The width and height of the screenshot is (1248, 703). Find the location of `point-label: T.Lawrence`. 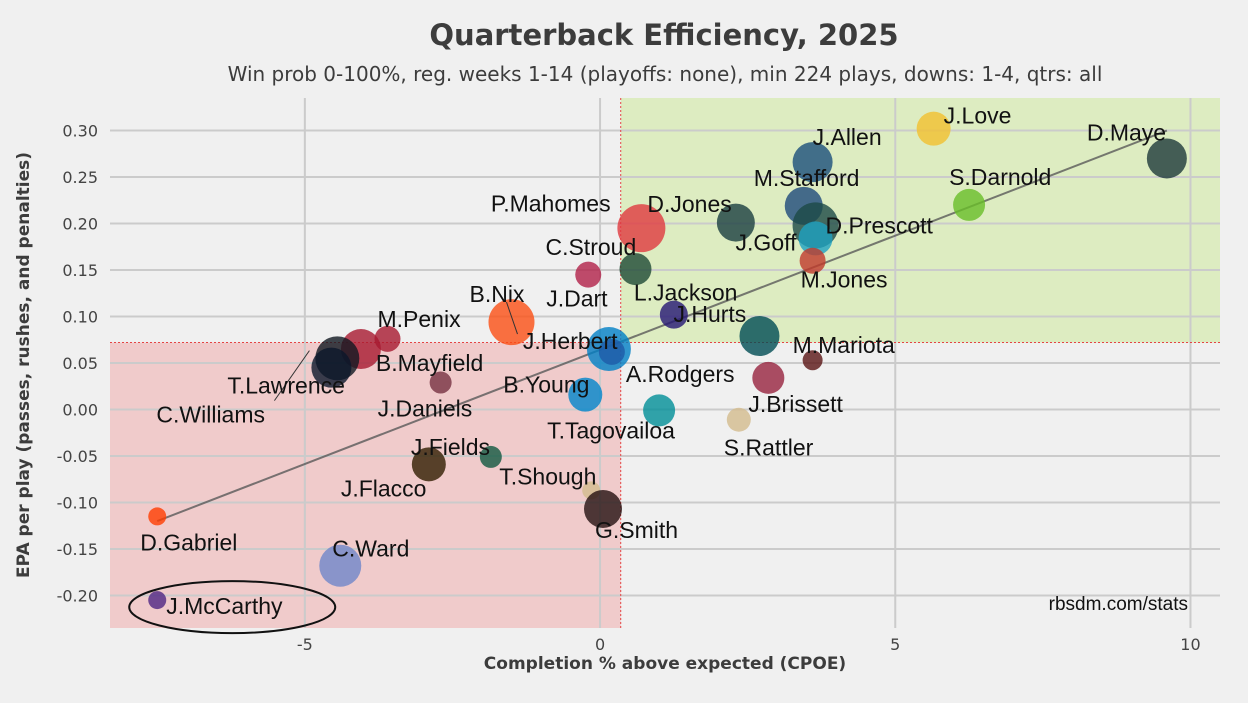

point-label: T.Lawrence is located at coordinates (286, 385).